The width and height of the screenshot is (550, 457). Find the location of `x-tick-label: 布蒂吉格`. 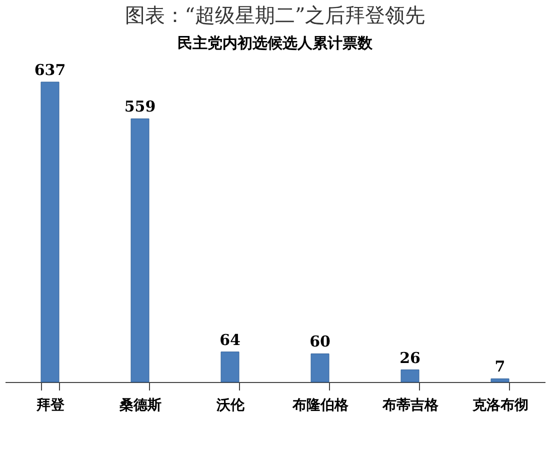

x-tick-label: 布蒂吉格 is located at coordinates (411, 406).